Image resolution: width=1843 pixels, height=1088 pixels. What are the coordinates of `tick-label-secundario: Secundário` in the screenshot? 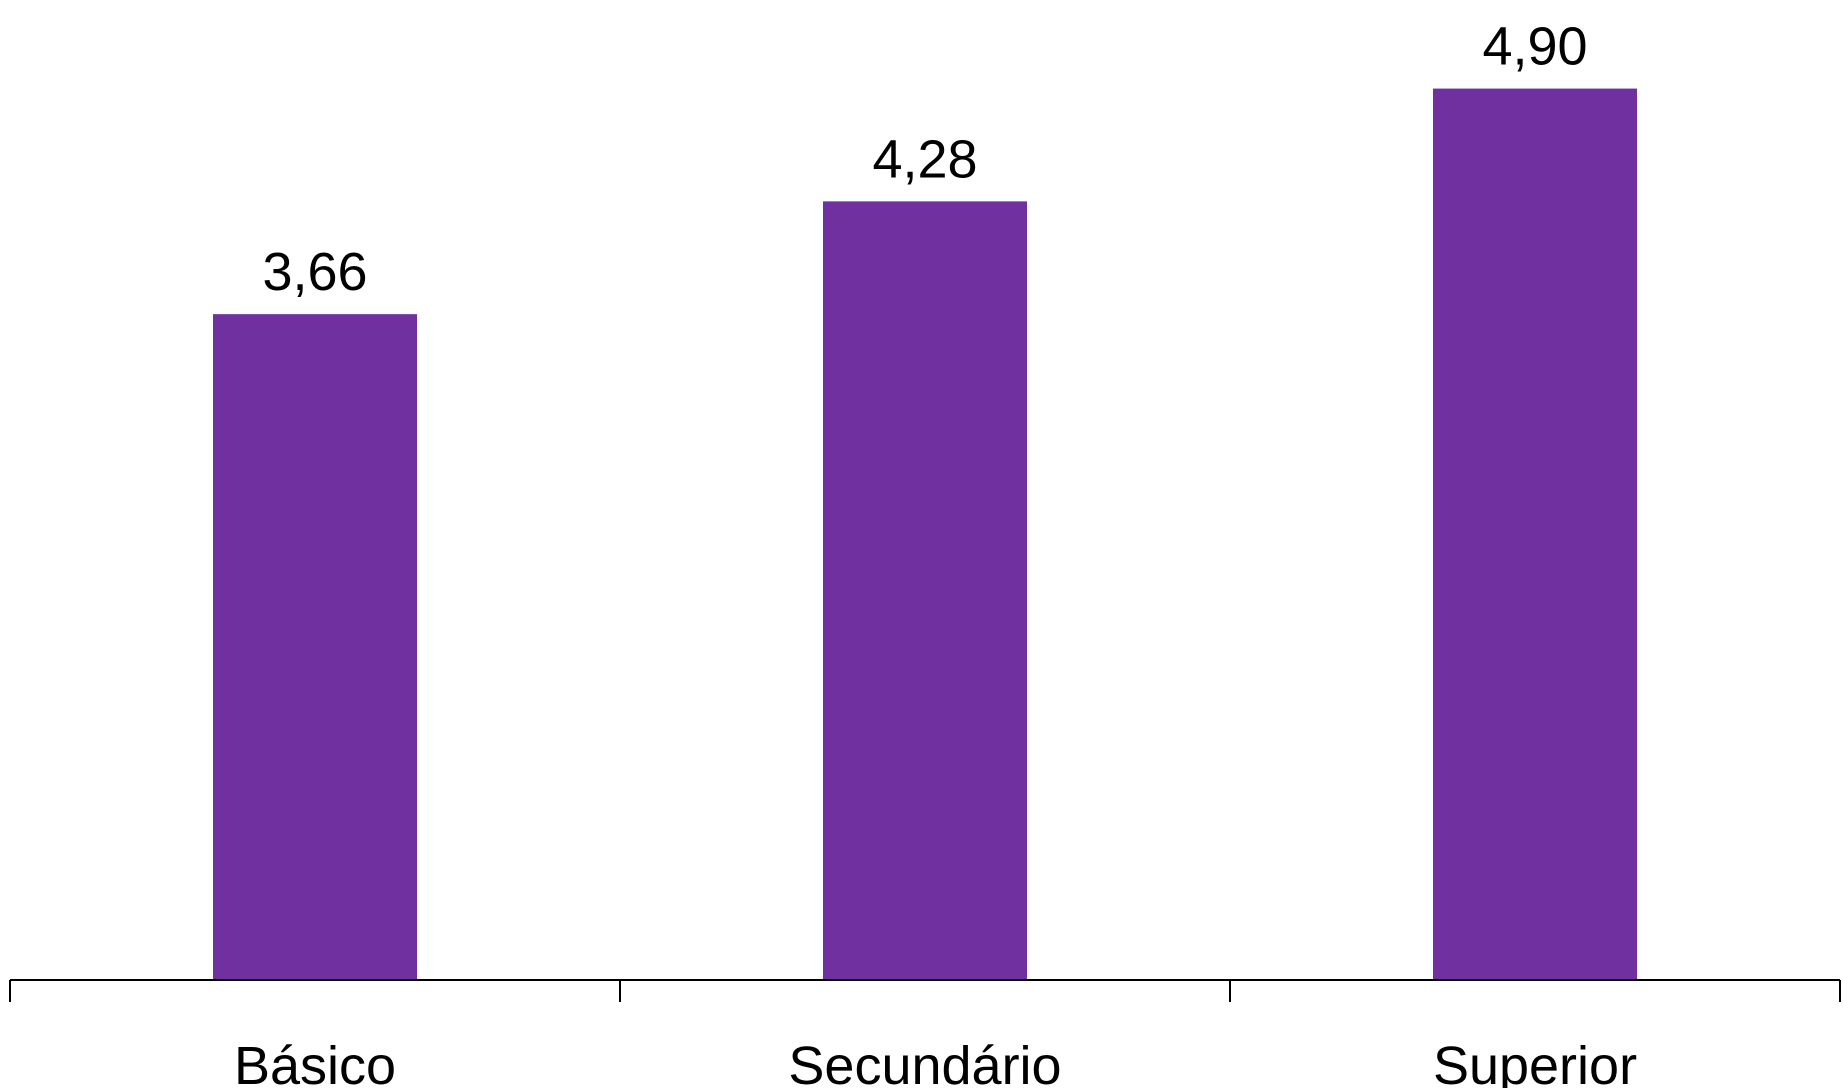 It's located at (924, 1062).